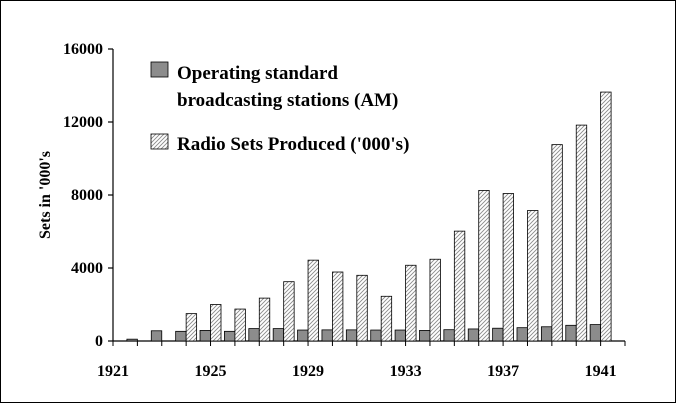 This screenshot has height=404, width=676. What do you see at coordinates (264, 319) in the screenshot?
I see `bar-radio-sets-1927` at bounding box center [264, 319].